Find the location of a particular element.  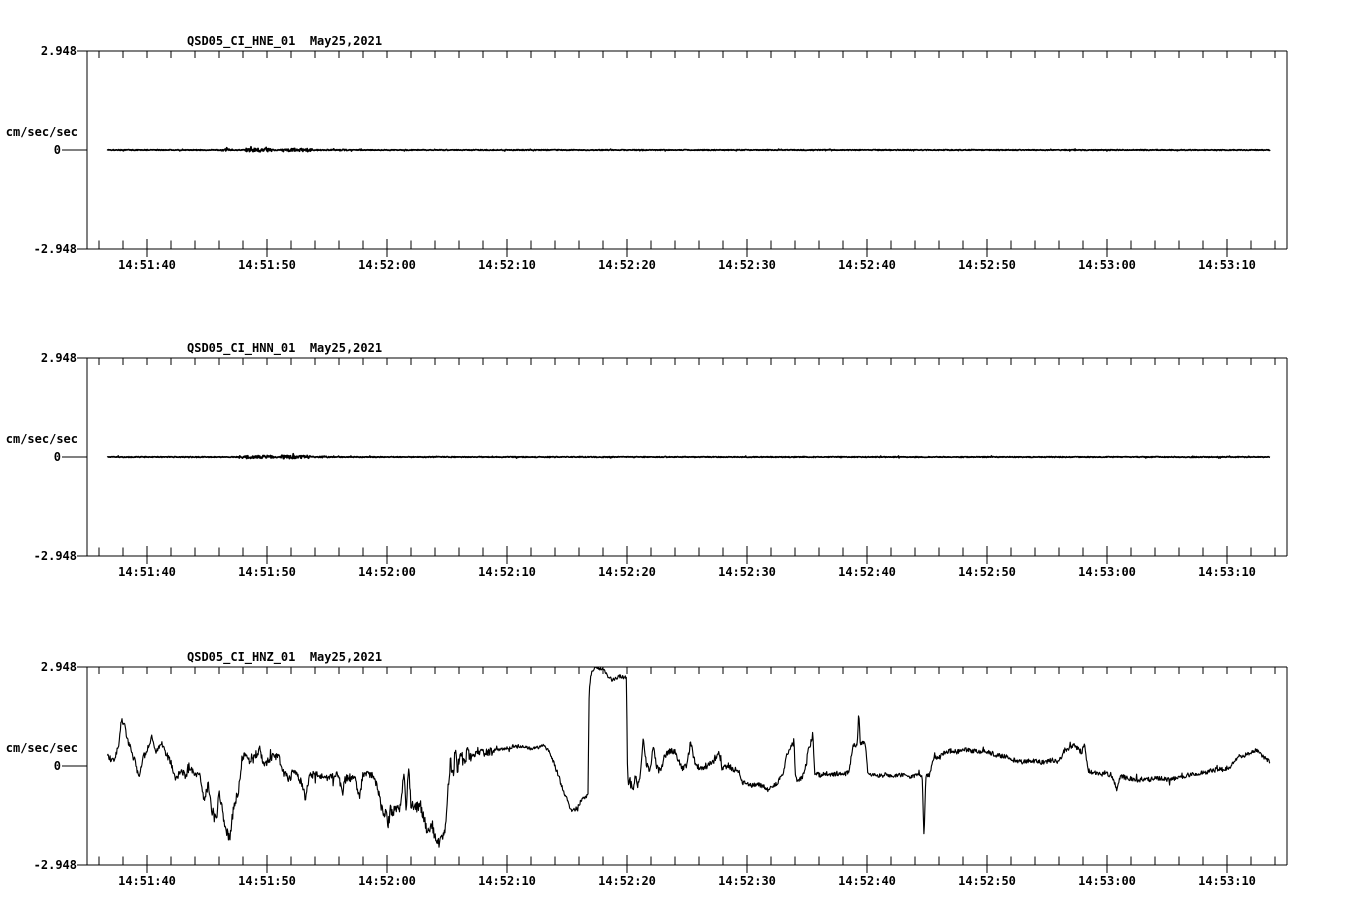

panel-title: QSD05_CI_HNE_01 May25,2021 is located at coordinates (285, 41).